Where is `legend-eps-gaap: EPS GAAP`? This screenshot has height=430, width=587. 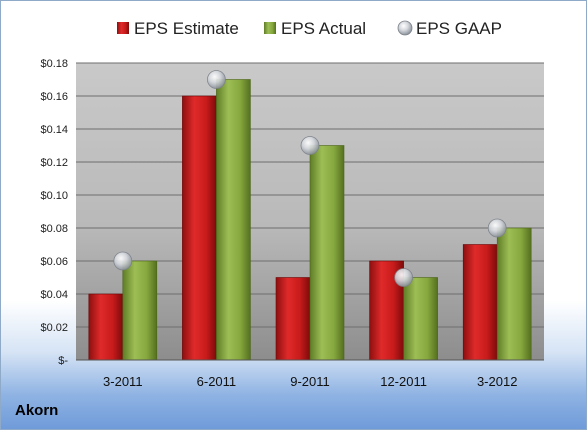 legend-eps-gaap: EPS GAAP is located at coordinates (459, 28).